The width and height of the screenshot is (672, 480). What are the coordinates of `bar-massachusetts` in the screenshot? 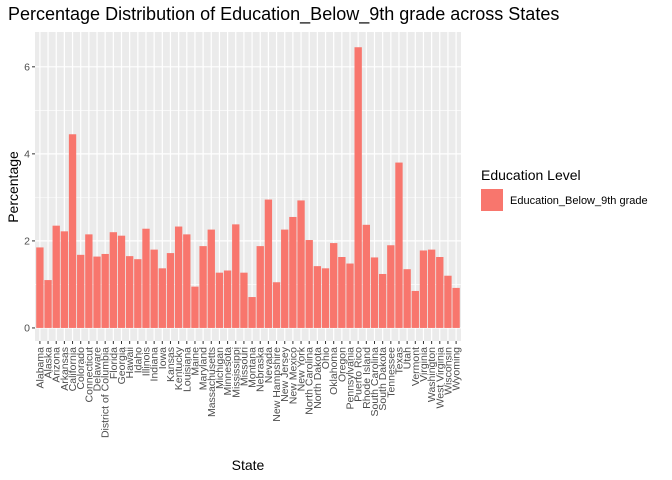 It's located at (211, 278).